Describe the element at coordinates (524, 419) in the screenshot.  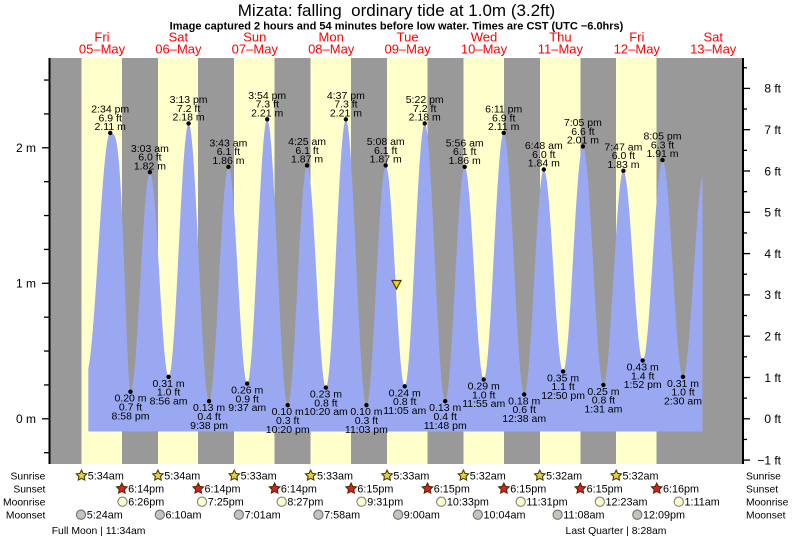
I see `svg-text: 12:38 am` at that location.